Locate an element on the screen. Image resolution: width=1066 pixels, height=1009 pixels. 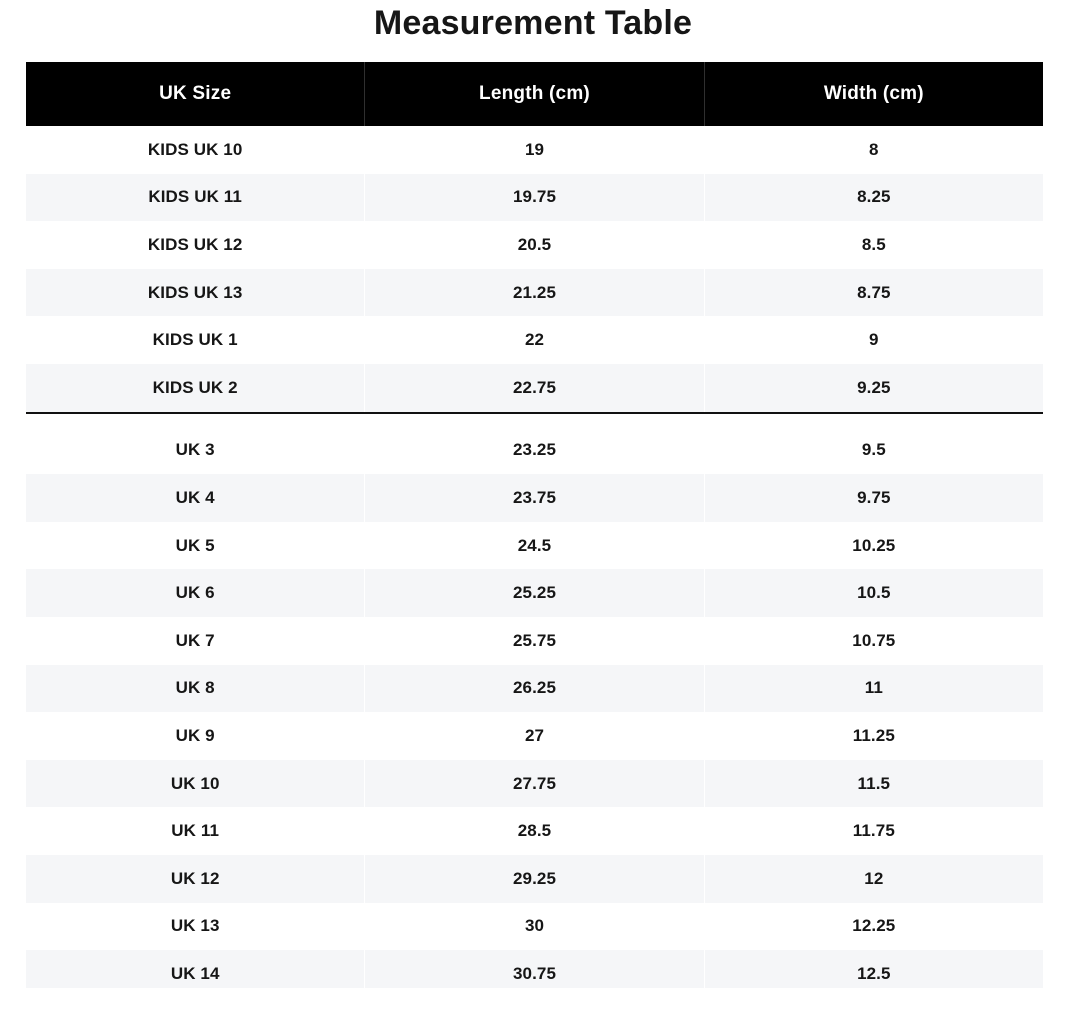
cell-length-cm: 22.75 is located at coordinates (534, 387).